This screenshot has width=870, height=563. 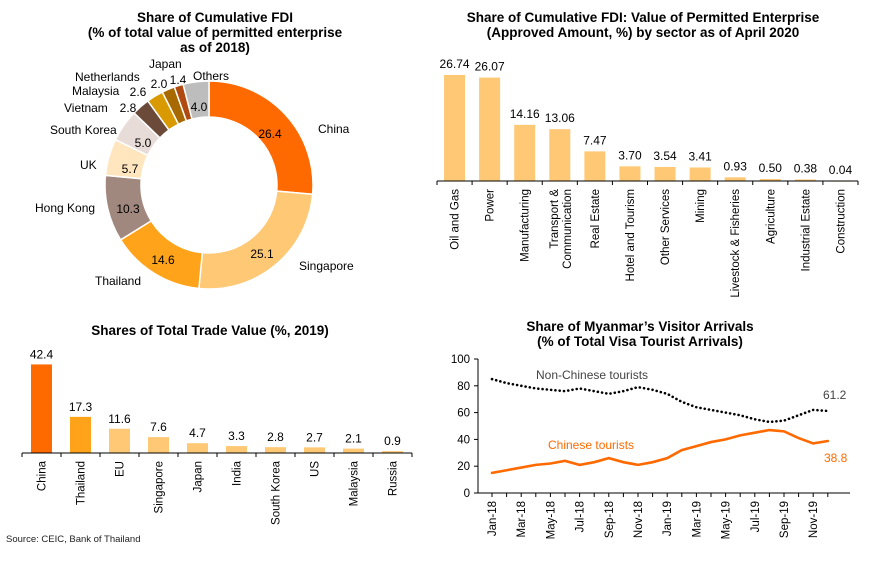 What do you see at coordinates (158, 427) in the screenshot?
I see `trade-value-label: 7.6` at bounding box center [158, 427].